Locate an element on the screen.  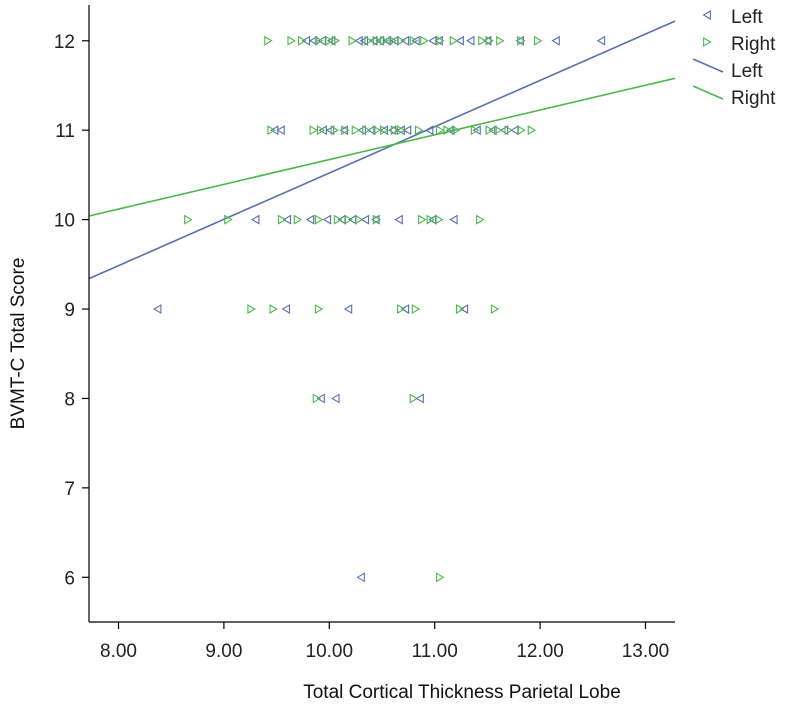
legend-label: Right is located at coordinates (753, 98).